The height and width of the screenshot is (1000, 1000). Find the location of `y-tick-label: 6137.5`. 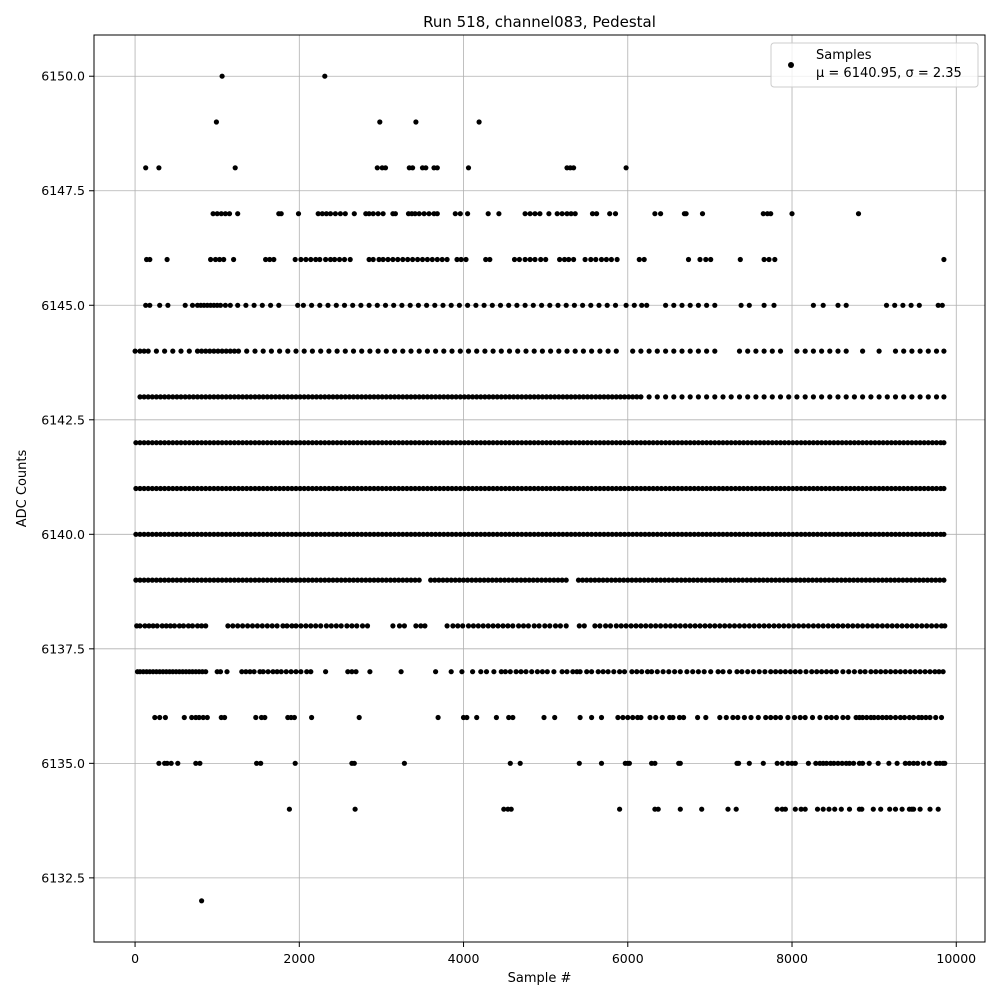

y-tick-label: 6137.5 is located at coordinates (63, 648).